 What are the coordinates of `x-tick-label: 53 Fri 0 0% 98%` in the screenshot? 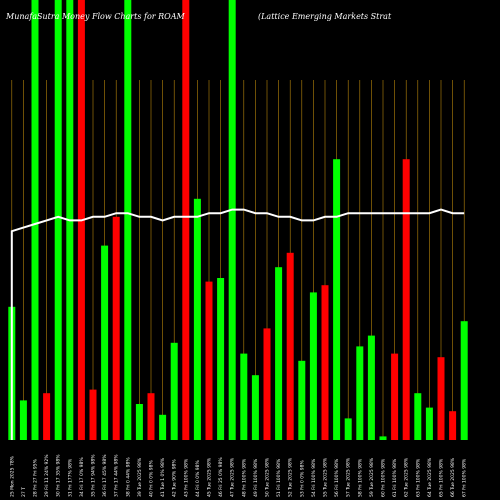 It's located at (302, 478).